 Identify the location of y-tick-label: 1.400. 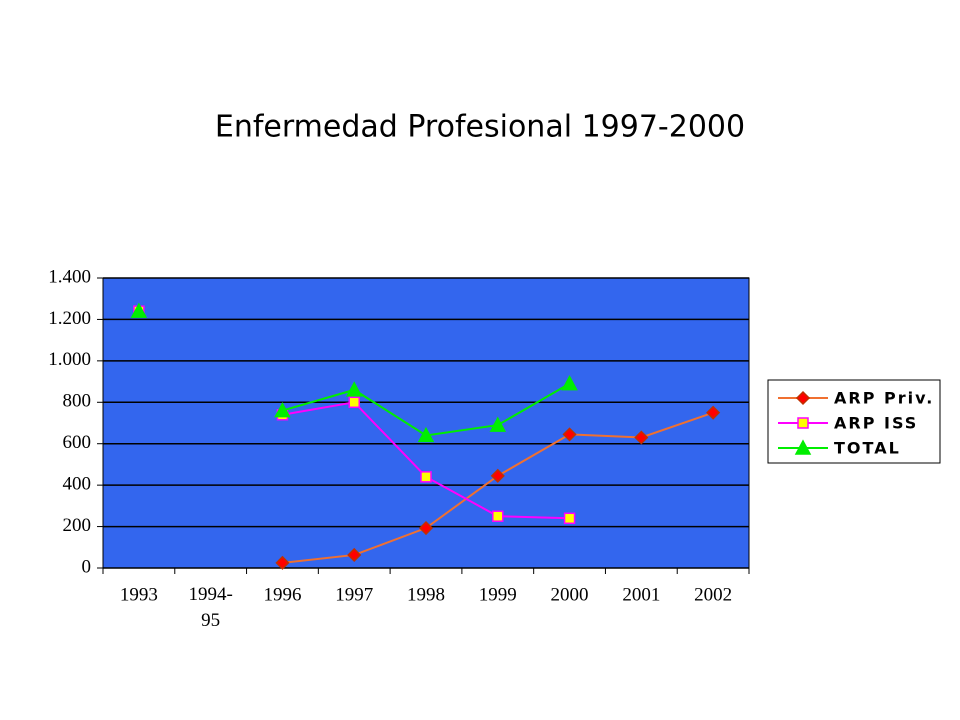
(69, 276).